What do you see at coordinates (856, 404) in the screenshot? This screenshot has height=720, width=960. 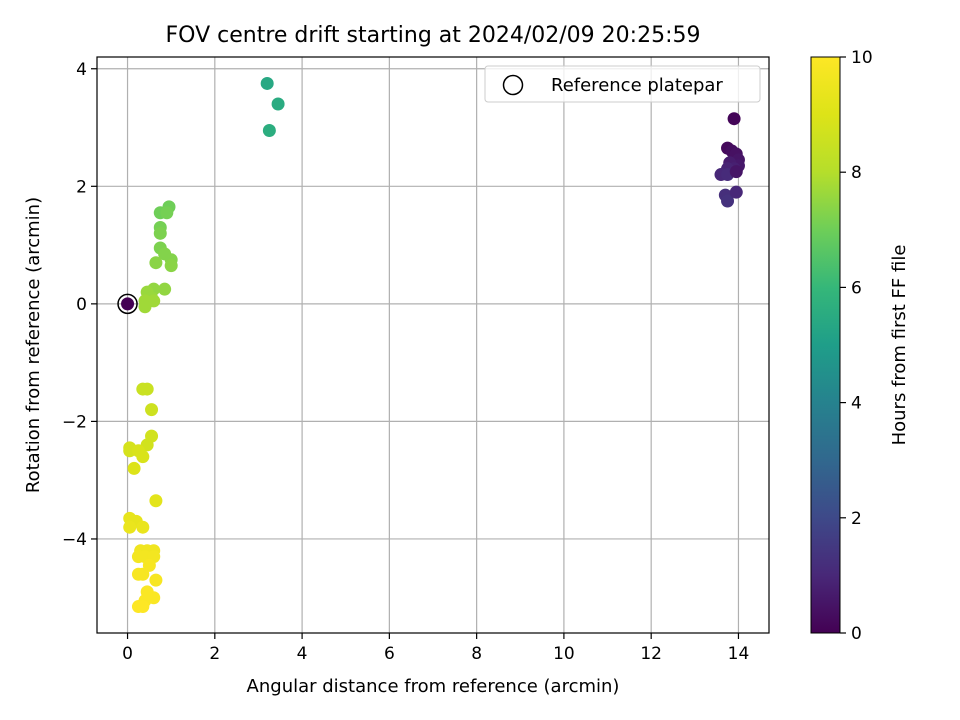 I see `colorbar-tick-label: 4` at bounding box center [856, 404].